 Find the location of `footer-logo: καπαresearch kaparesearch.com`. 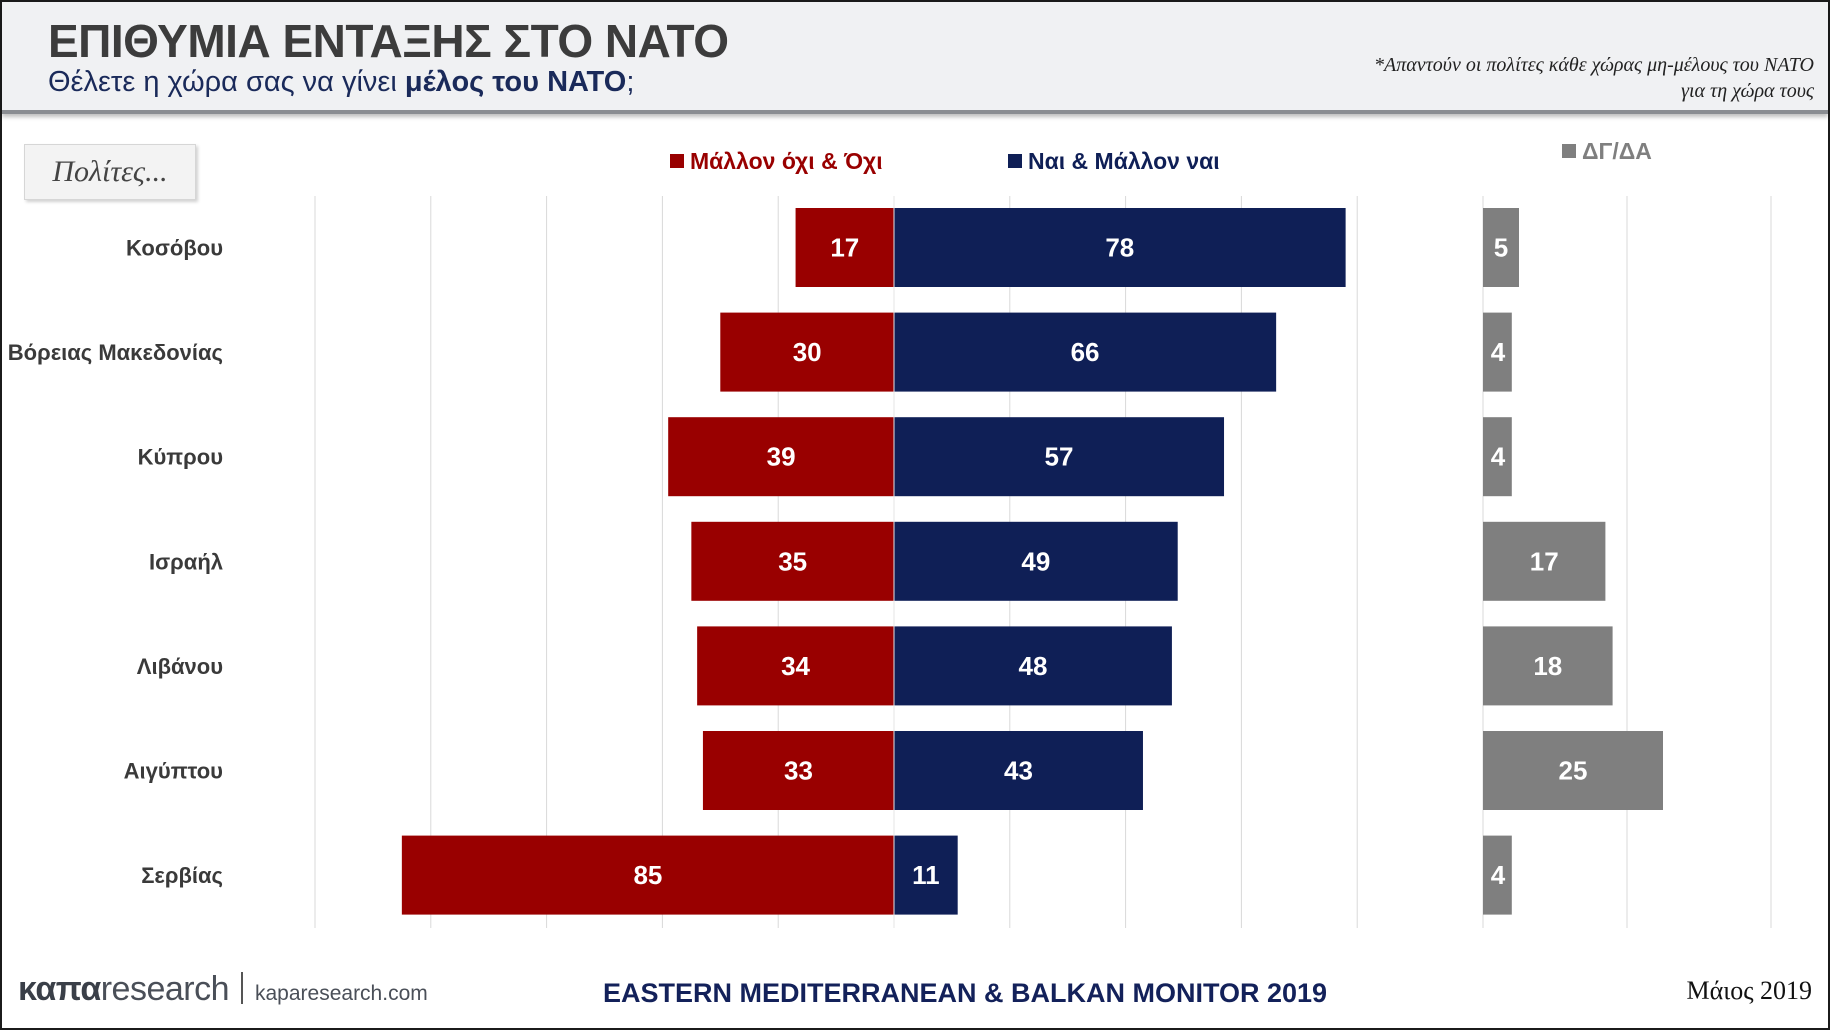

footer-logo: καπαresearch kaparesearch.com is located at coordinates (223, 992).